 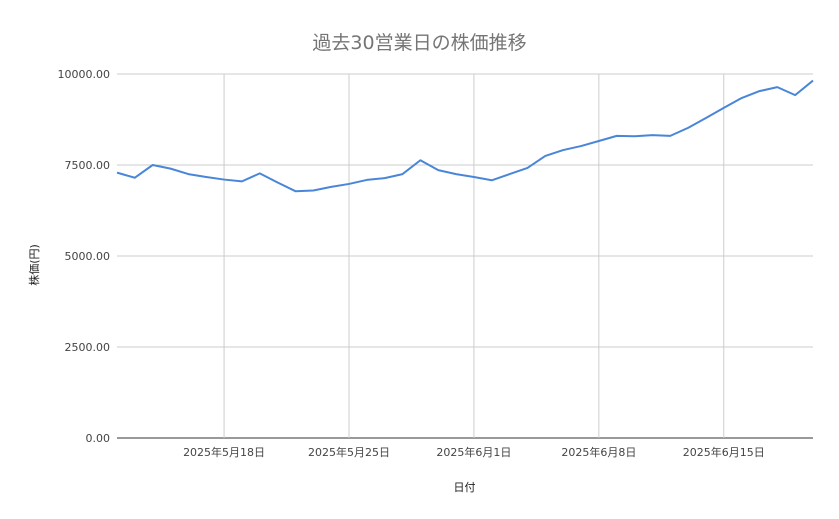 I want to click on y-tick-label: 7500.00, so click(x=88, y=165).